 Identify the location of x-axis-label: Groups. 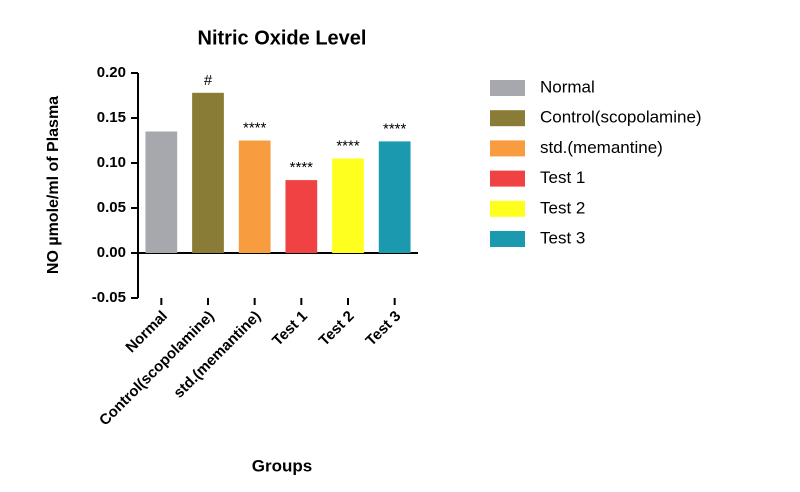
(282, 465).